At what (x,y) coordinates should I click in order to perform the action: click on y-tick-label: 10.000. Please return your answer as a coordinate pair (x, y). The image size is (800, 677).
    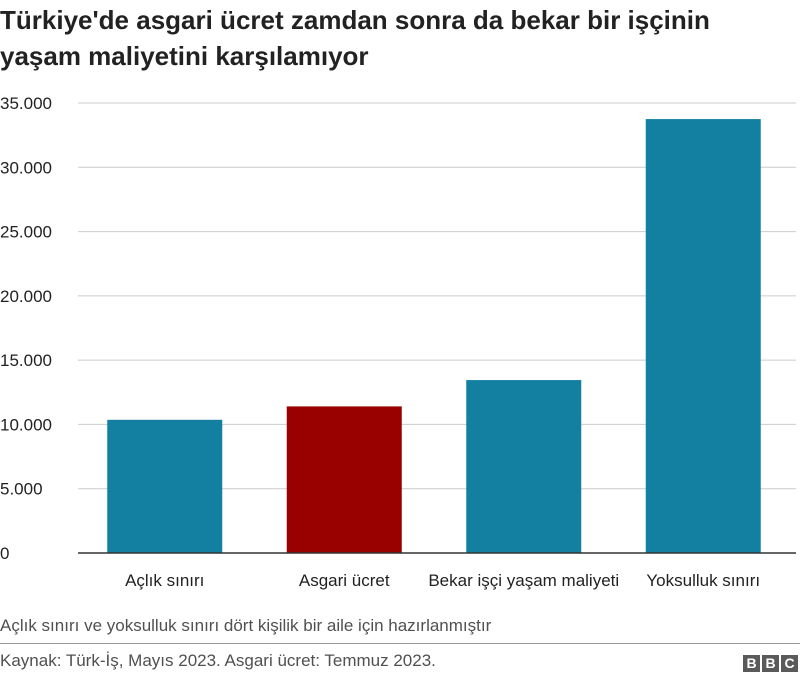
    Looking at the image, I should click on (26, 424).